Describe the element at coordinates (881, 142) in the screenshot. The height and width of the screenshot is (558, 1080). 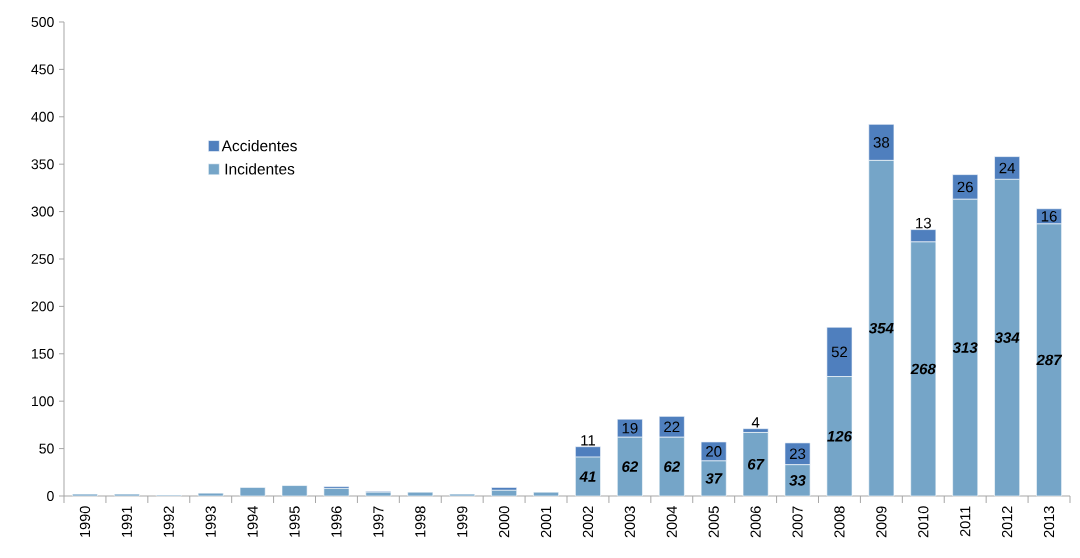
I see `data-label: 38` at that location.